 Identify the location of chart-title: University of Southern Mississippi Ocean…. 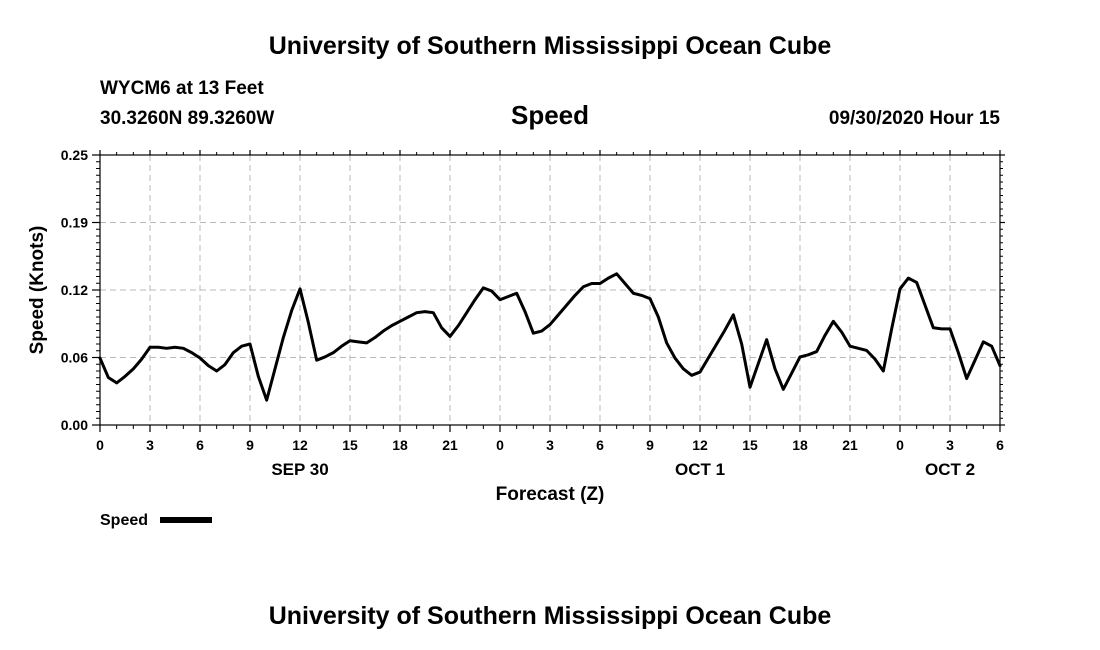
(550, 46).